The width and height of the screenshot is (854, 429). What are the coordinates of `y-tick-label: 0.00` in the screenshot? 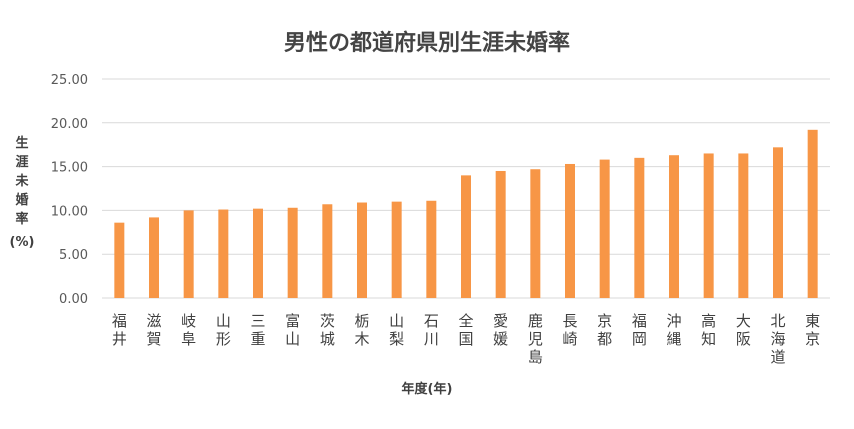 It's located at (73, 299).